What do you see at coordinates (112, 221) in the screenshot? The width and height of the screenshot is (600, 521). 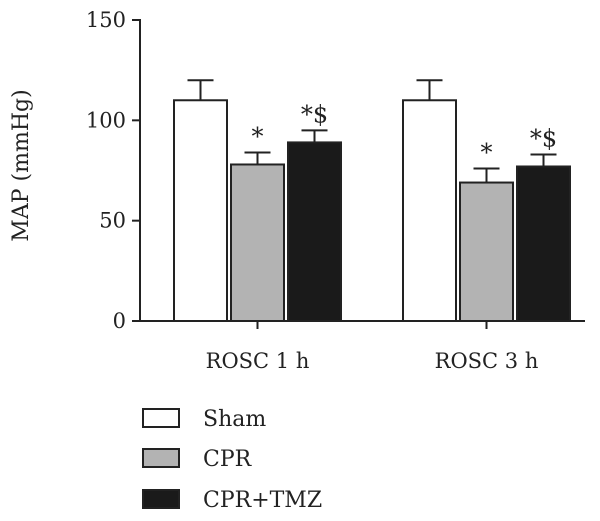 I see `y-tick-label: 50` at bounding box center [112, 221].